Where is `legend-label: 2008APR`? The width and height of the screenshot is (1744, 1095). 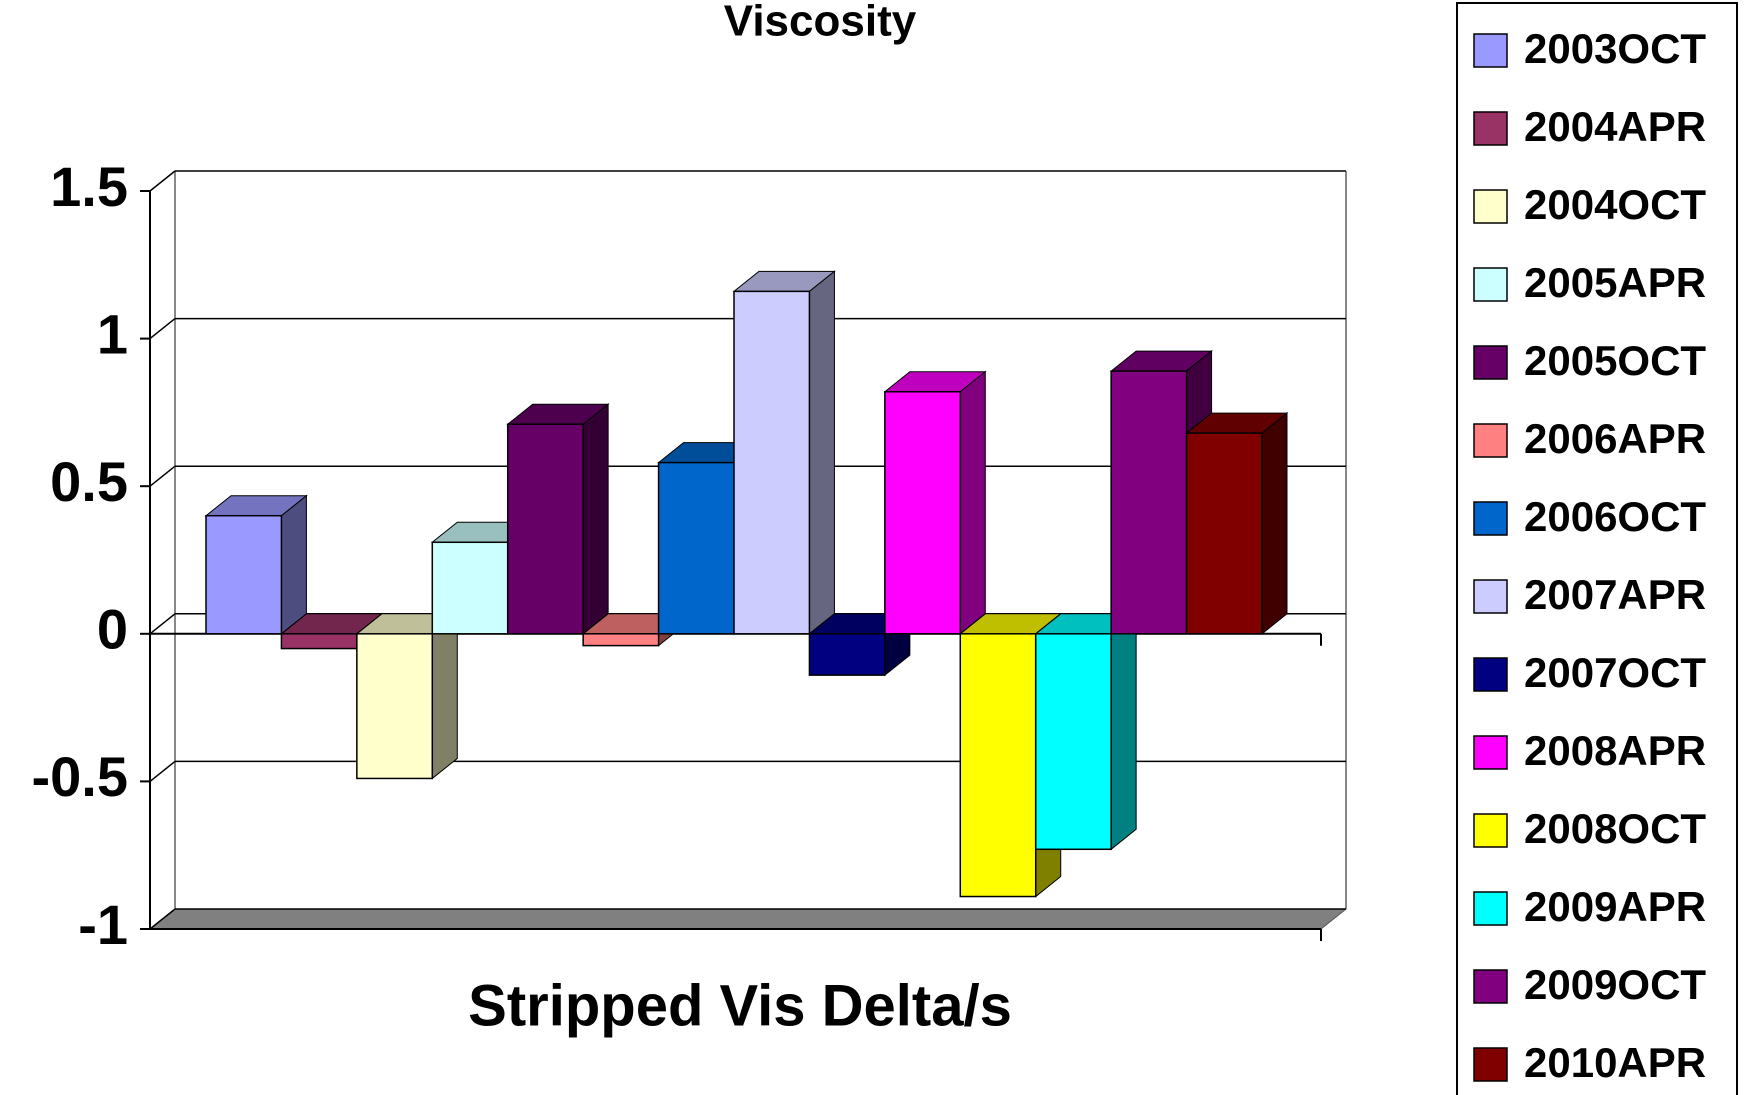 legend-label: 2008APR is located at coordinates (1615, 750).